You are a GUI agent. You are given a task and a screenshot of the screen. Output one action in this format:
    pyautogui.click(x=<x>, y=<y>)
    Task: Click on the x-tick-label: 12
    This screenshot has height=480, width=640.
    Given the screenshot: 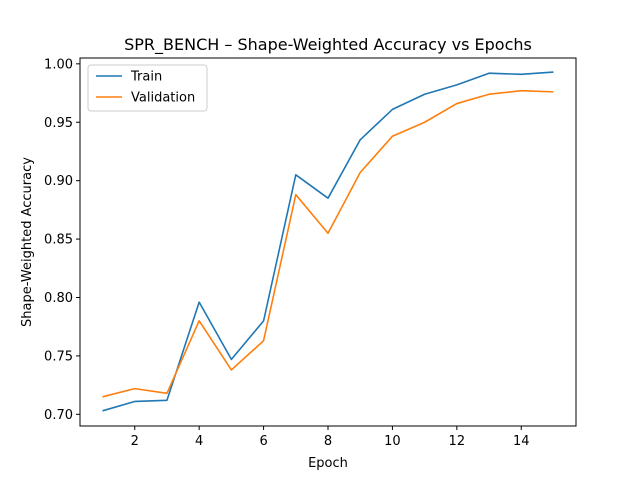 What is the action you would take?
    pyautogui.click(x=457, y=441)
    